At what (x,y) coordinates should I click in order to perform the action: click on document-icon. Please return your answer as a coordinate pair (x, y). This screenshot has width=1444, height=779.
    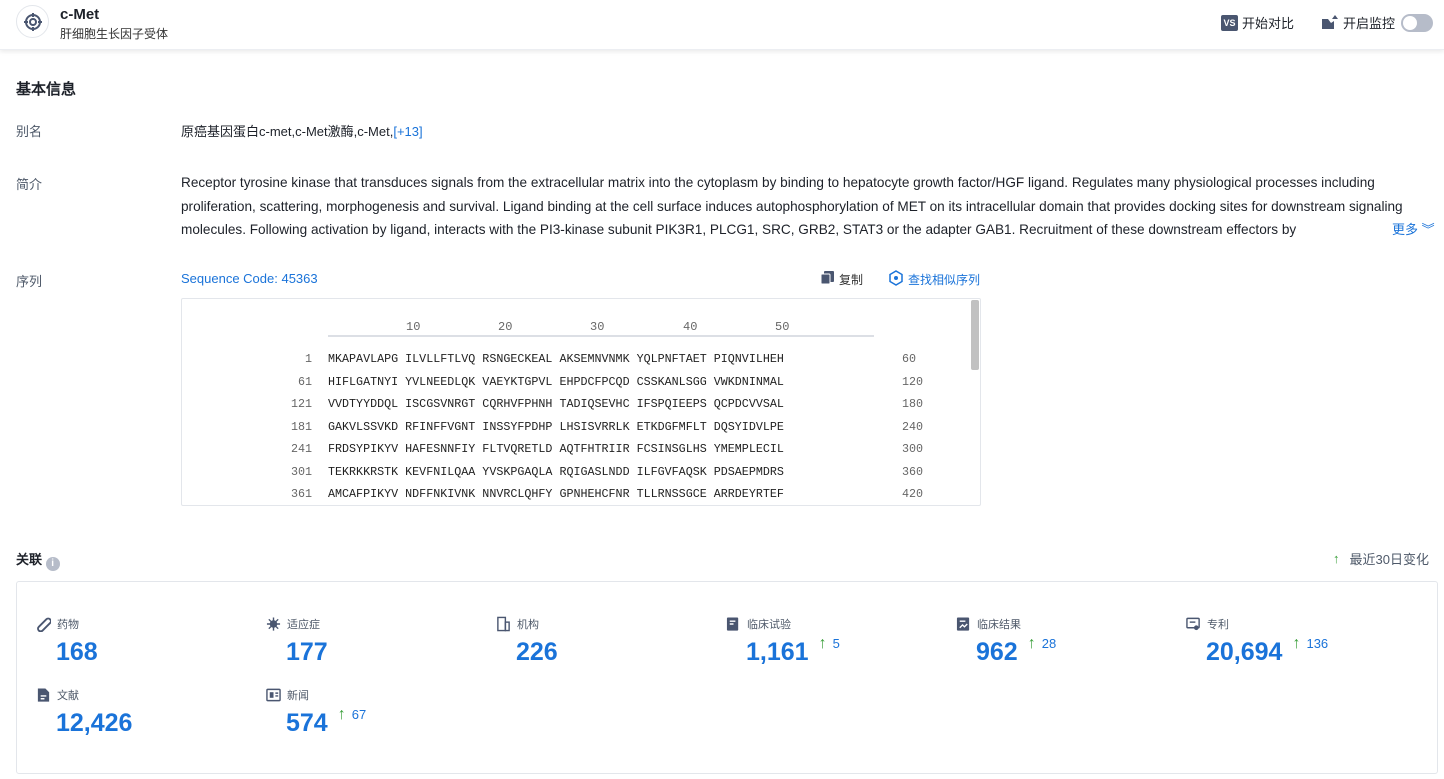
    Looking at the image, I should click on (43, 695).